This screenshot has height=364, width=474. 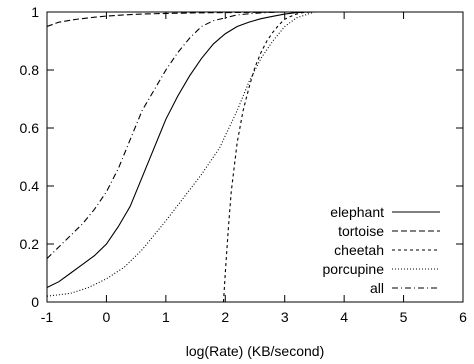 What do you see at coordinates (361, 231) in the screenshot?
I see `legend-label-tortoise: tortoise` at bounding box center [361, 231].